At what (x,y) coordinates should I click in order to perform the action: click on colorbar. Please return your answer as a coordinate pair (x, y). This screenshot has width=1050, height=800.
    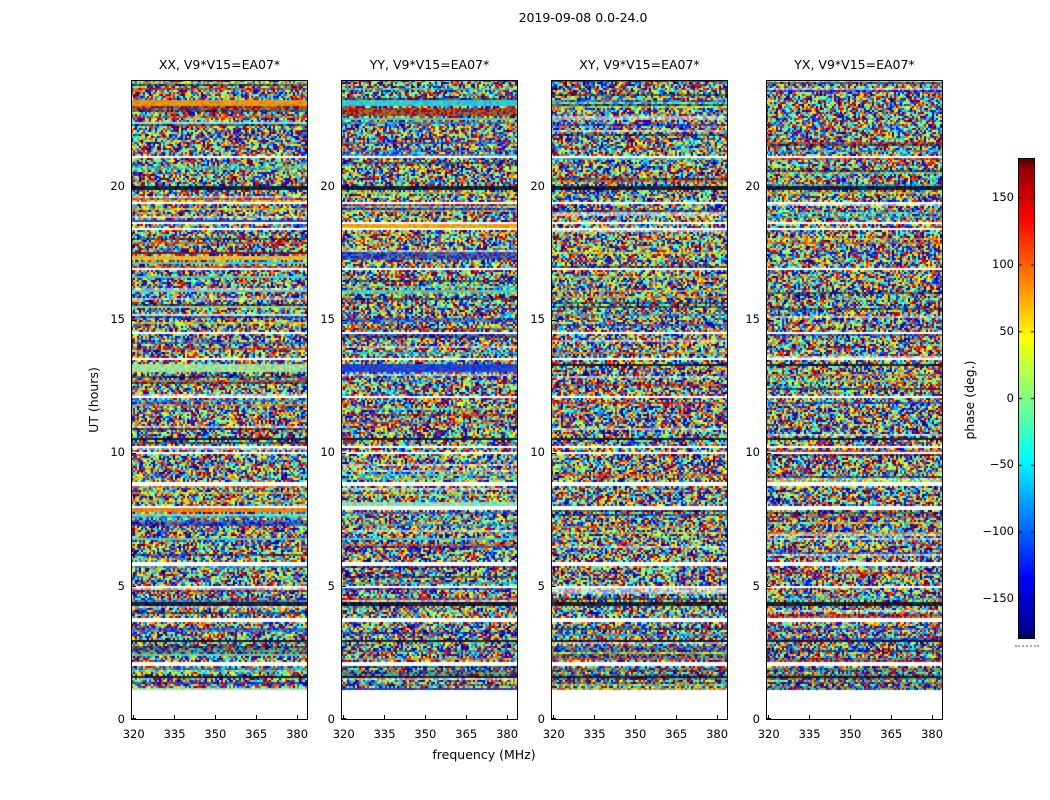
    Looking at the image, I should click on (1026, 398).